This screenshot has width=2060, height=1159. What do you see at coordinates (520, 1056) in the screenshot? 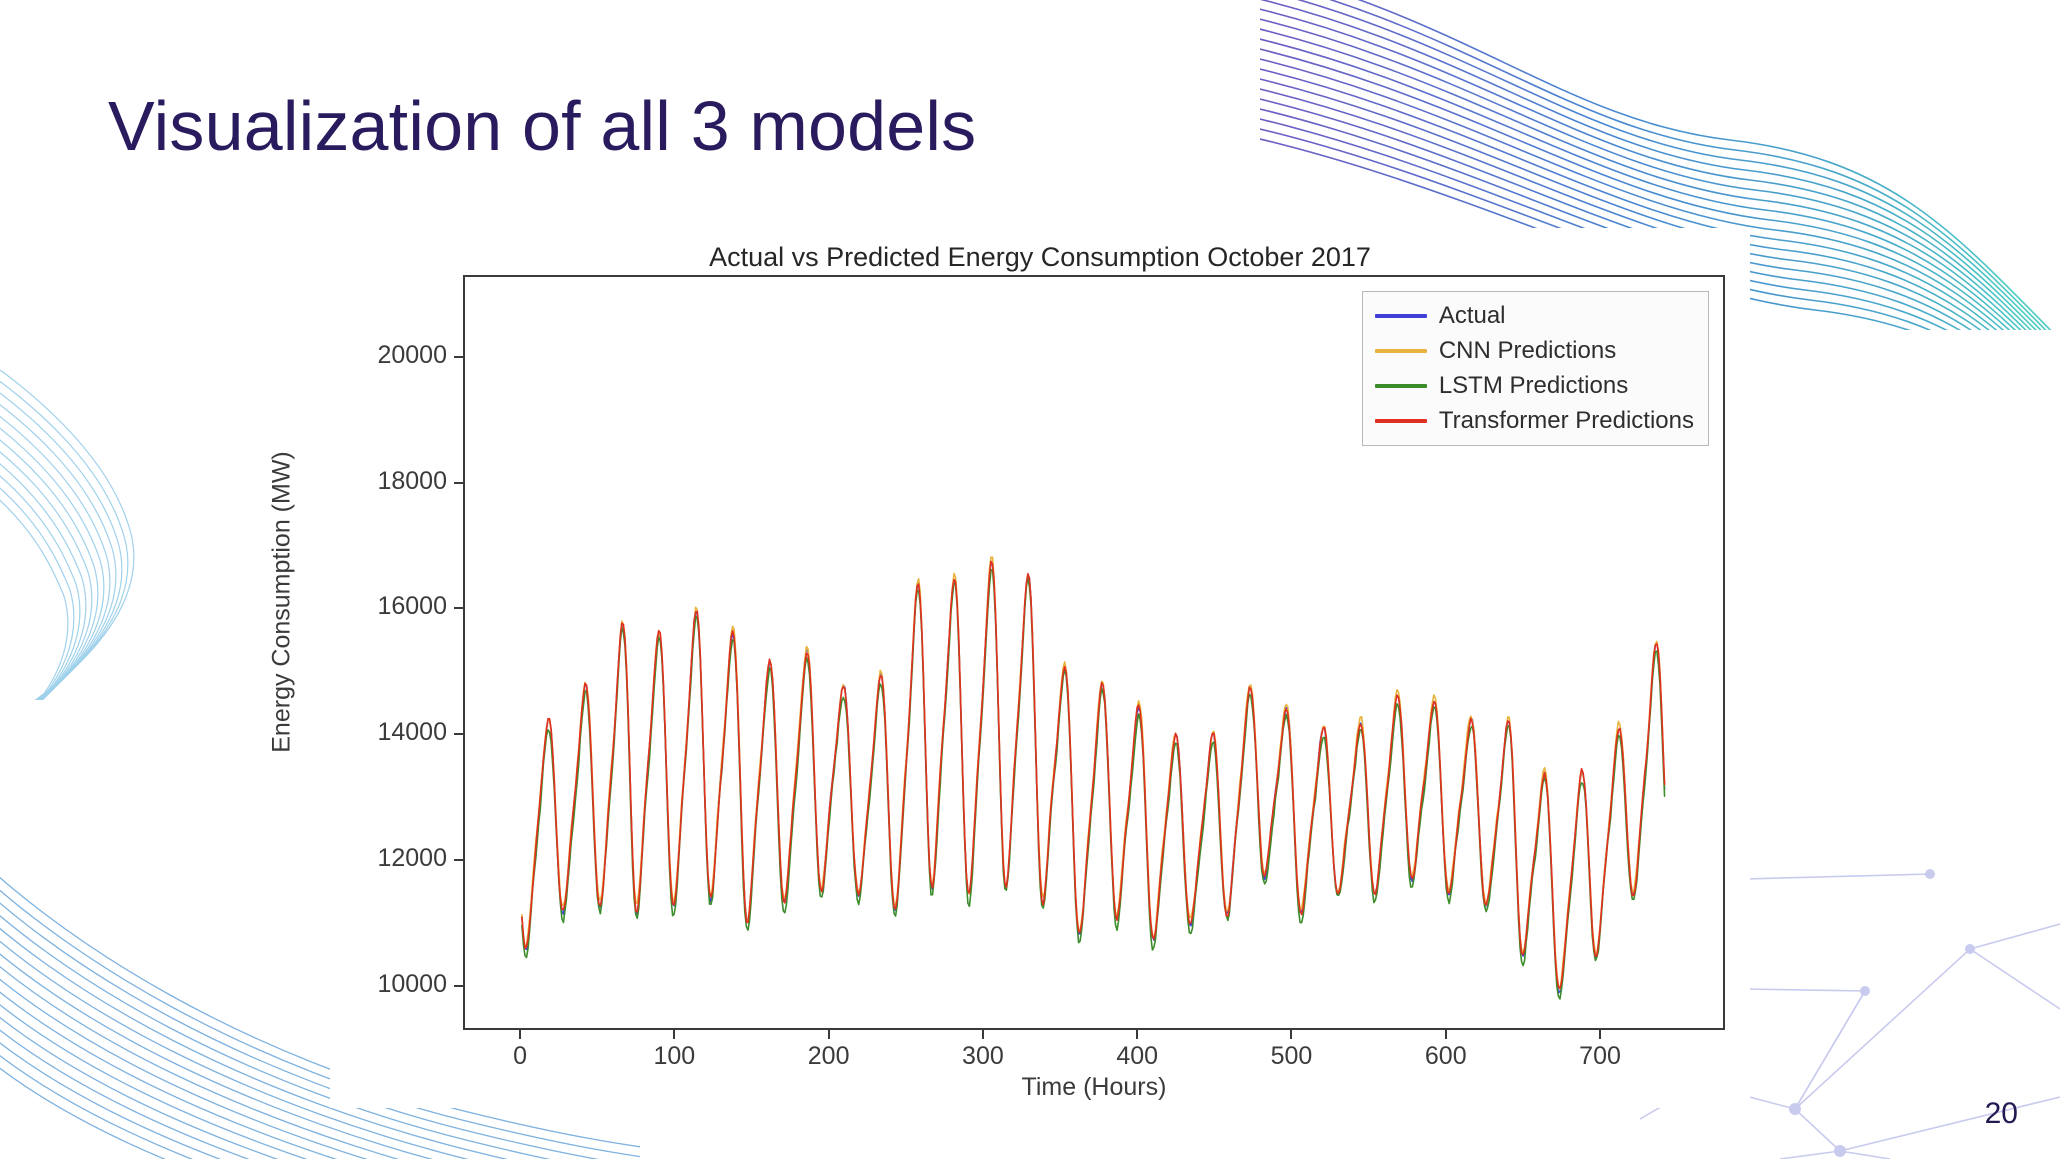
I see `x-tick-label: 0` at bounding box center [520, 1056].